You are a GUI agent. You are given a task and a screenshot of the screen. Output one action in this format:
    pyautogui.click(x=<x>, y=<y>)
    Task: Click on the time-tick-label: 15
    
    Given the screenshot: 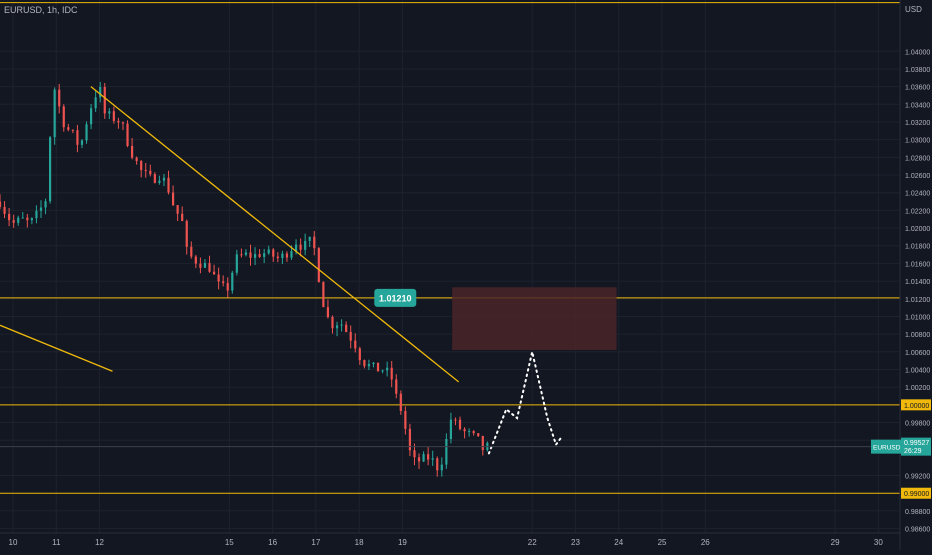 What is the action you would take?
    pyautogui.click(x=229, y=542)
    